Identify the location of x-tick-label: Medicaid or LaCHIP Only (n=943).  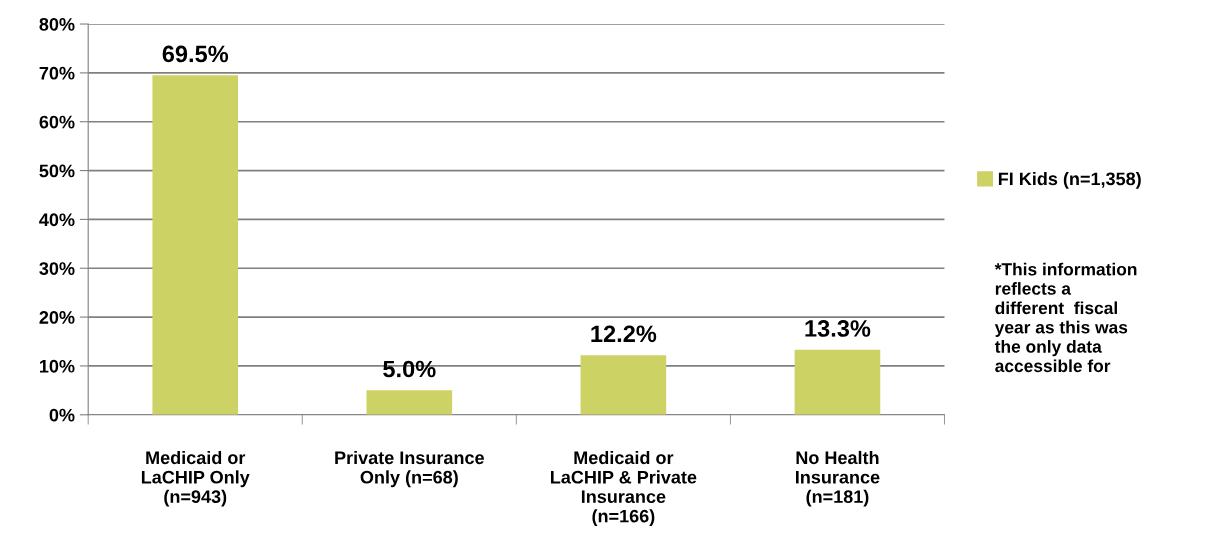
(195, 478).